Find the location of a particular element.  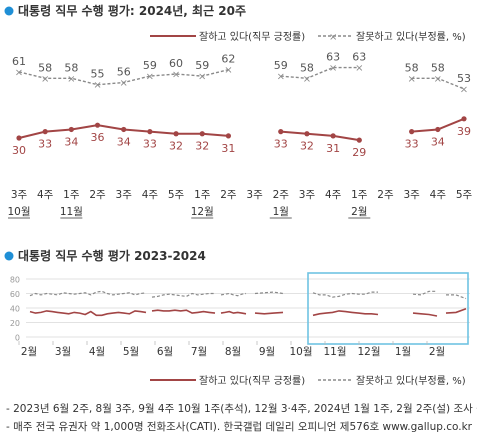

y-tick-label: 60 is located at coordinates (15, 294).